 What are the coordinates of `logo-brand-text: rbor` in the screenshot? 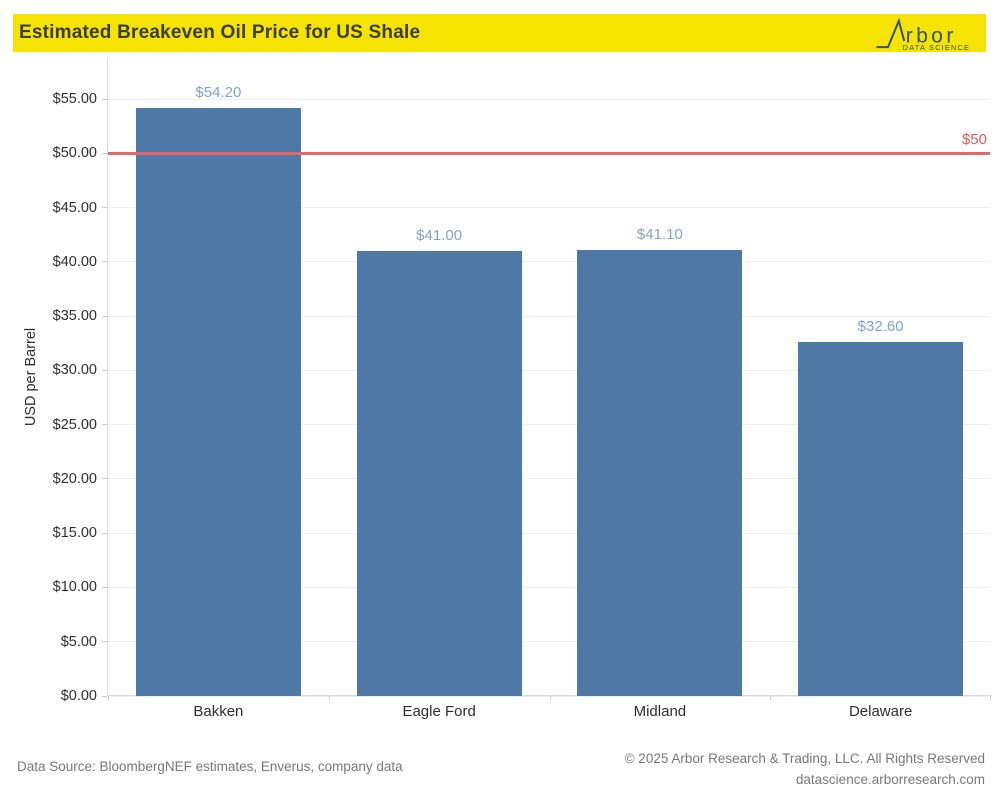 It's located at (931, 36).